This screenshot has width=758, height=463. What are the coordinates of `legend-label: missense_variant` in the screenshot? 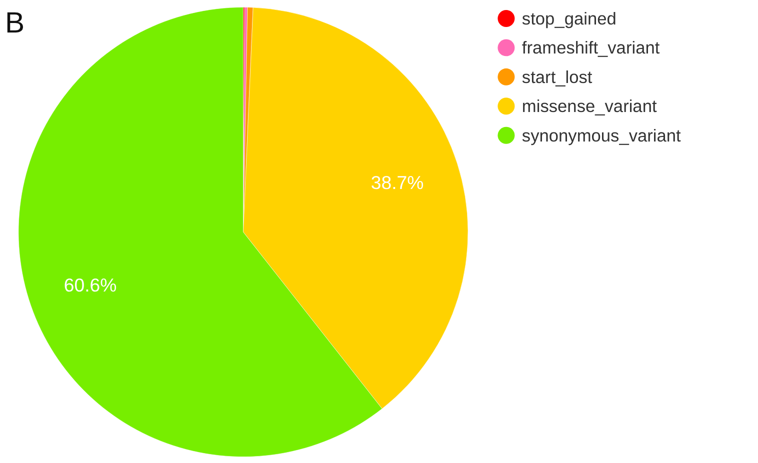 It's located at (589, 106).